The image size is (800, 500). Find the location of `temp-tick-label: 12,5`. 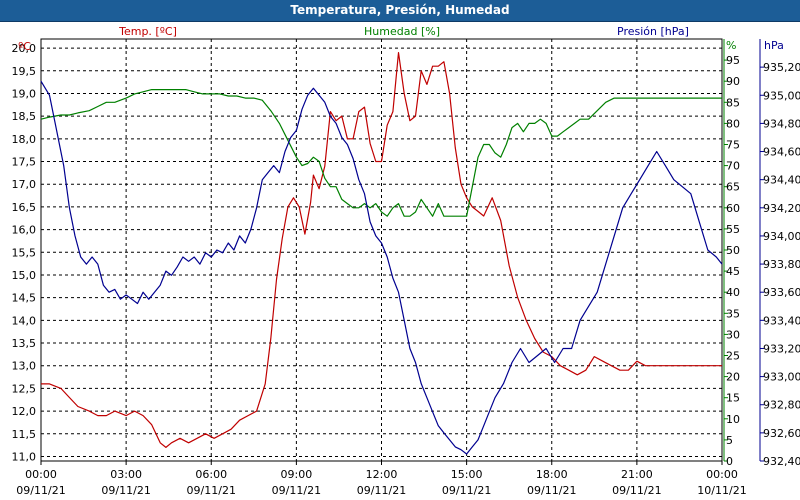

temp-tick-label: 12,5 is located at coordinates (24, 388).